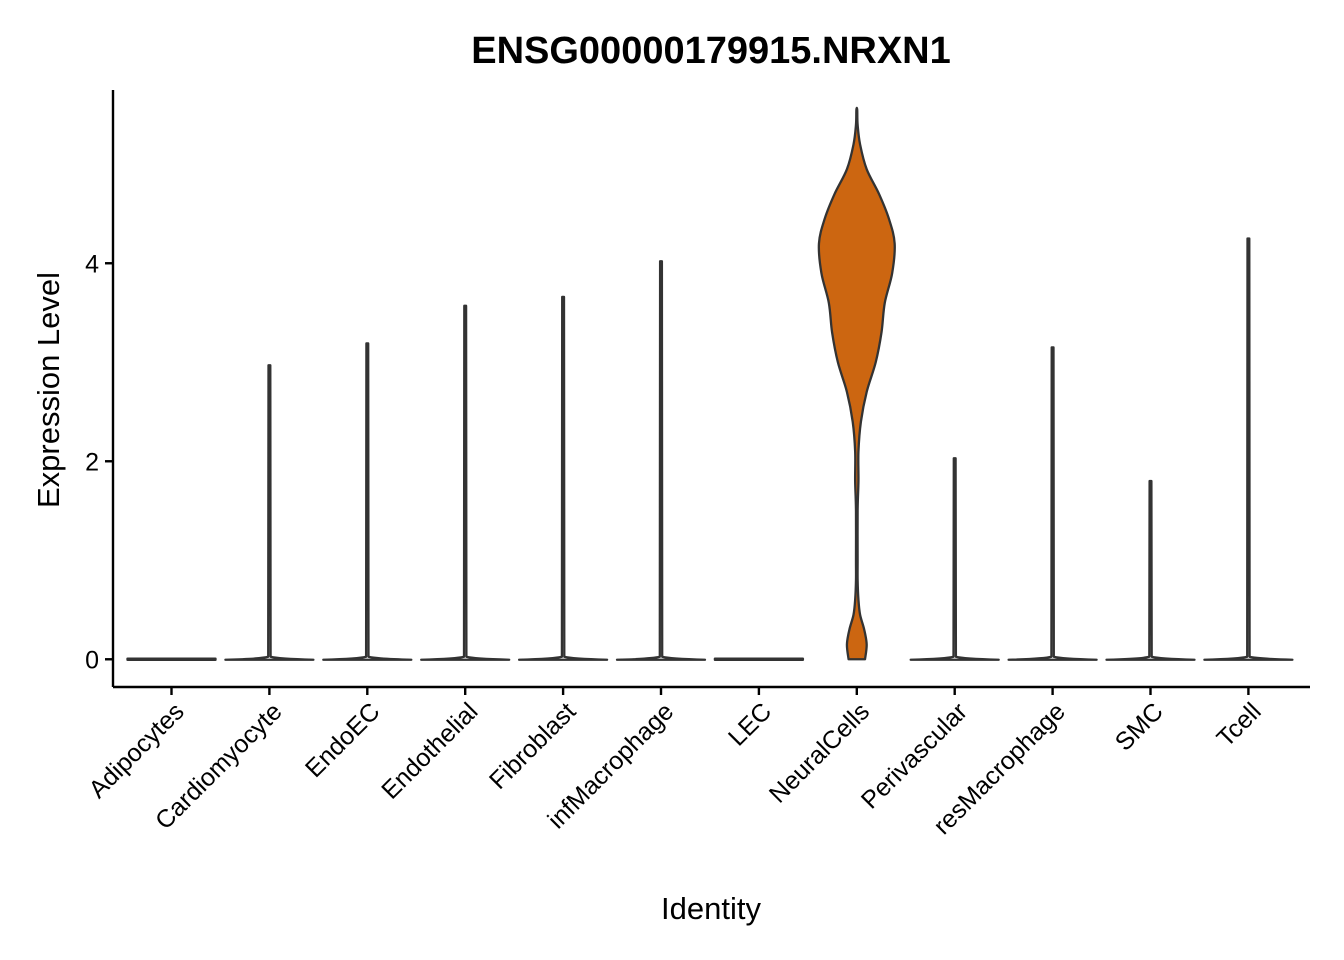  What do you see at coordinates (711, 51) in the screenshot?
I see `chart-title: ENSG00000179915.NRXN1` at bounding box center [711, 51].